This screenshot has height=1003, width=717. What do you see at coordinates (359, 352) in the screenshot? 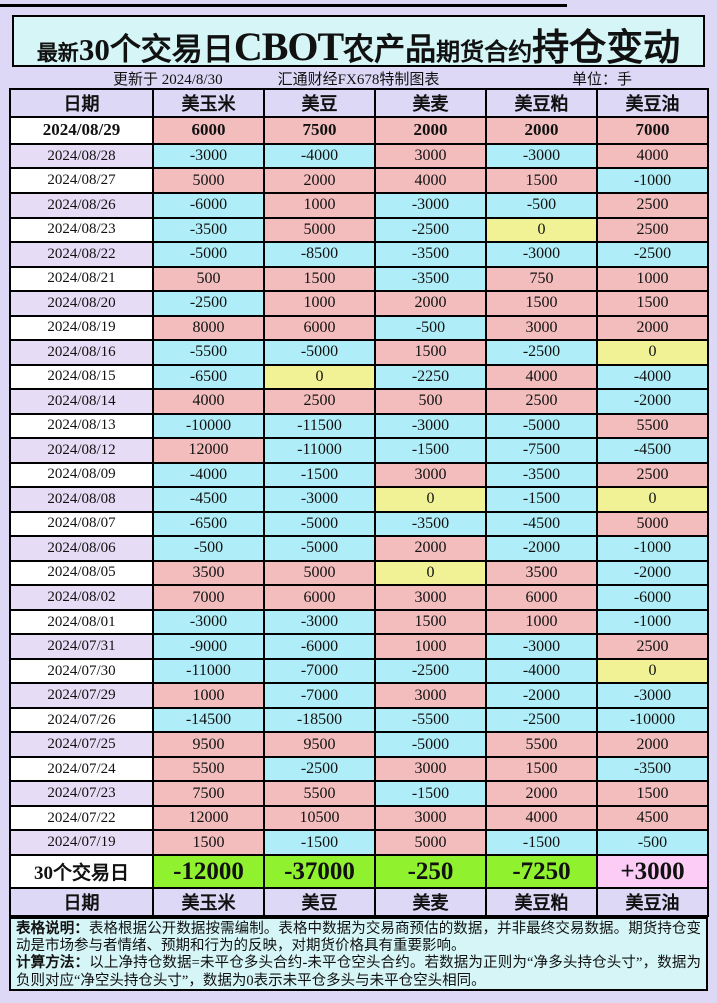
I see `table-row: 2024/08/16 -5500 -5000 1500 -2500 0` at bounding box center [359, 352].